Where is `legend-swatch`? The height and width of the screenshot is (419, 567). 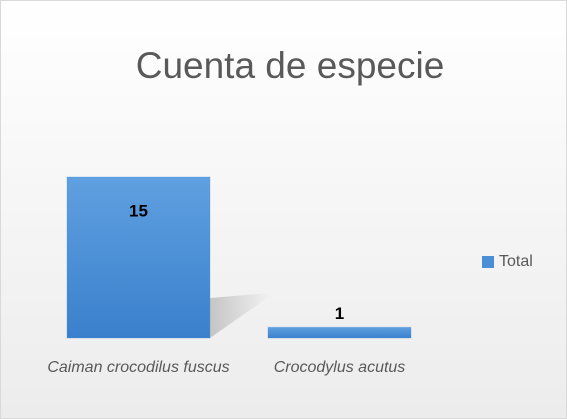
legend-swatch is located at coordinates (488, 262).